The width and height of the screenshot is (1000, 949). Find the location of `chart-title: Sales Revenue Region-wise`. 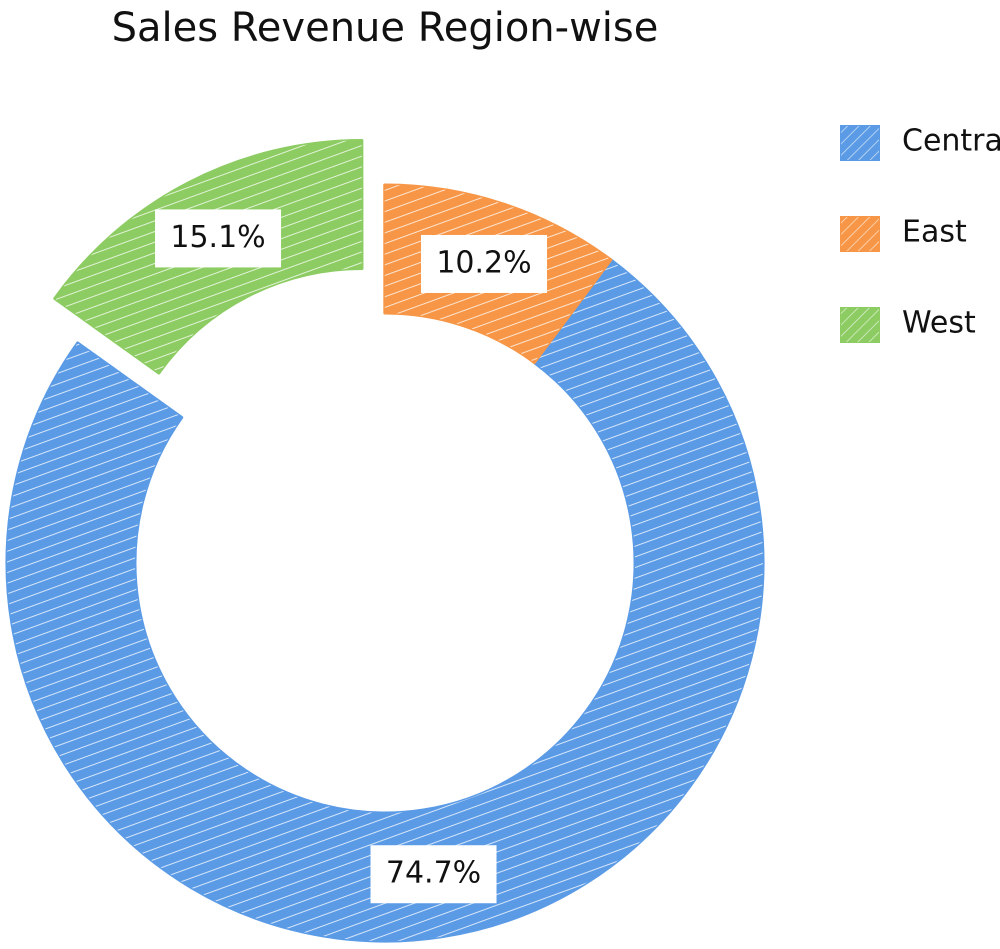

chart-title: Sales Revenue Region-wise is located at coordinates (385, 28).